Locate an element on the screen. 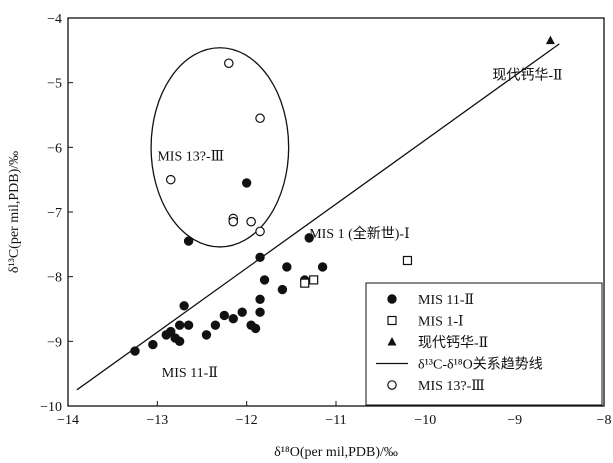  legend-label: 现代钙华-Ⅱ is located at coordinates (453, 343).